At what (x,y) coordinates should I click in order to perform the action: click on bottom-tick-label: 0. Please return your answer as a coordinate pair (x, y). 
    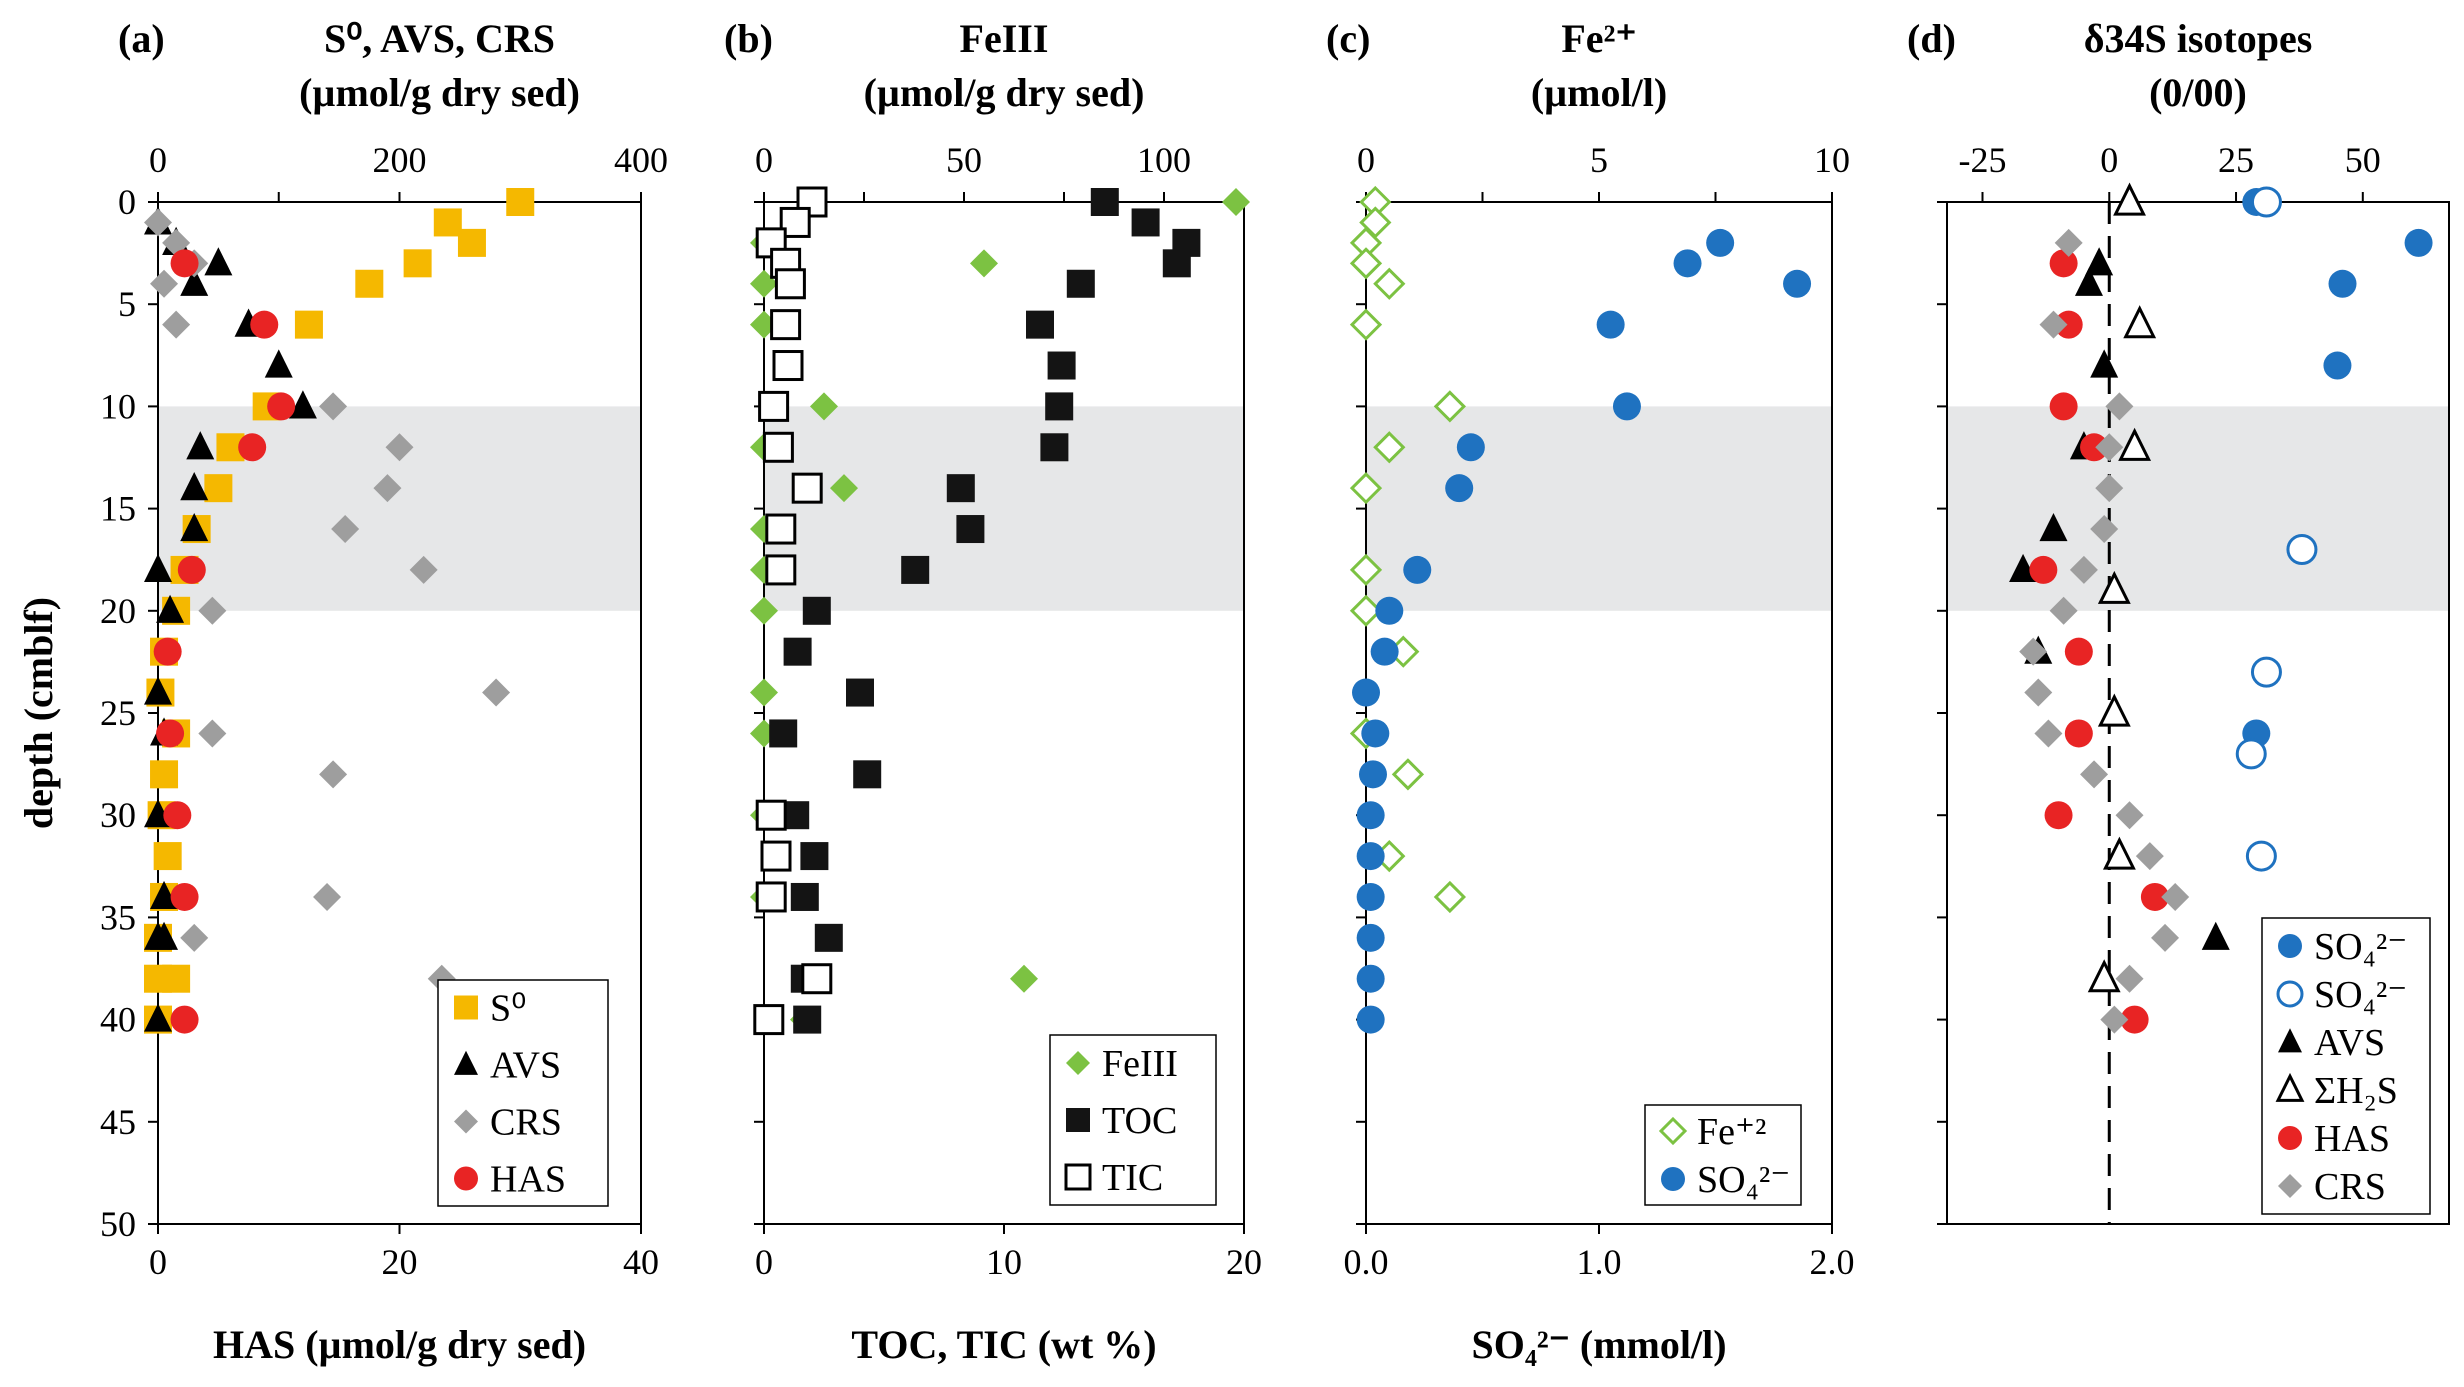
    Looking at the image, I should click on (764, 1262).